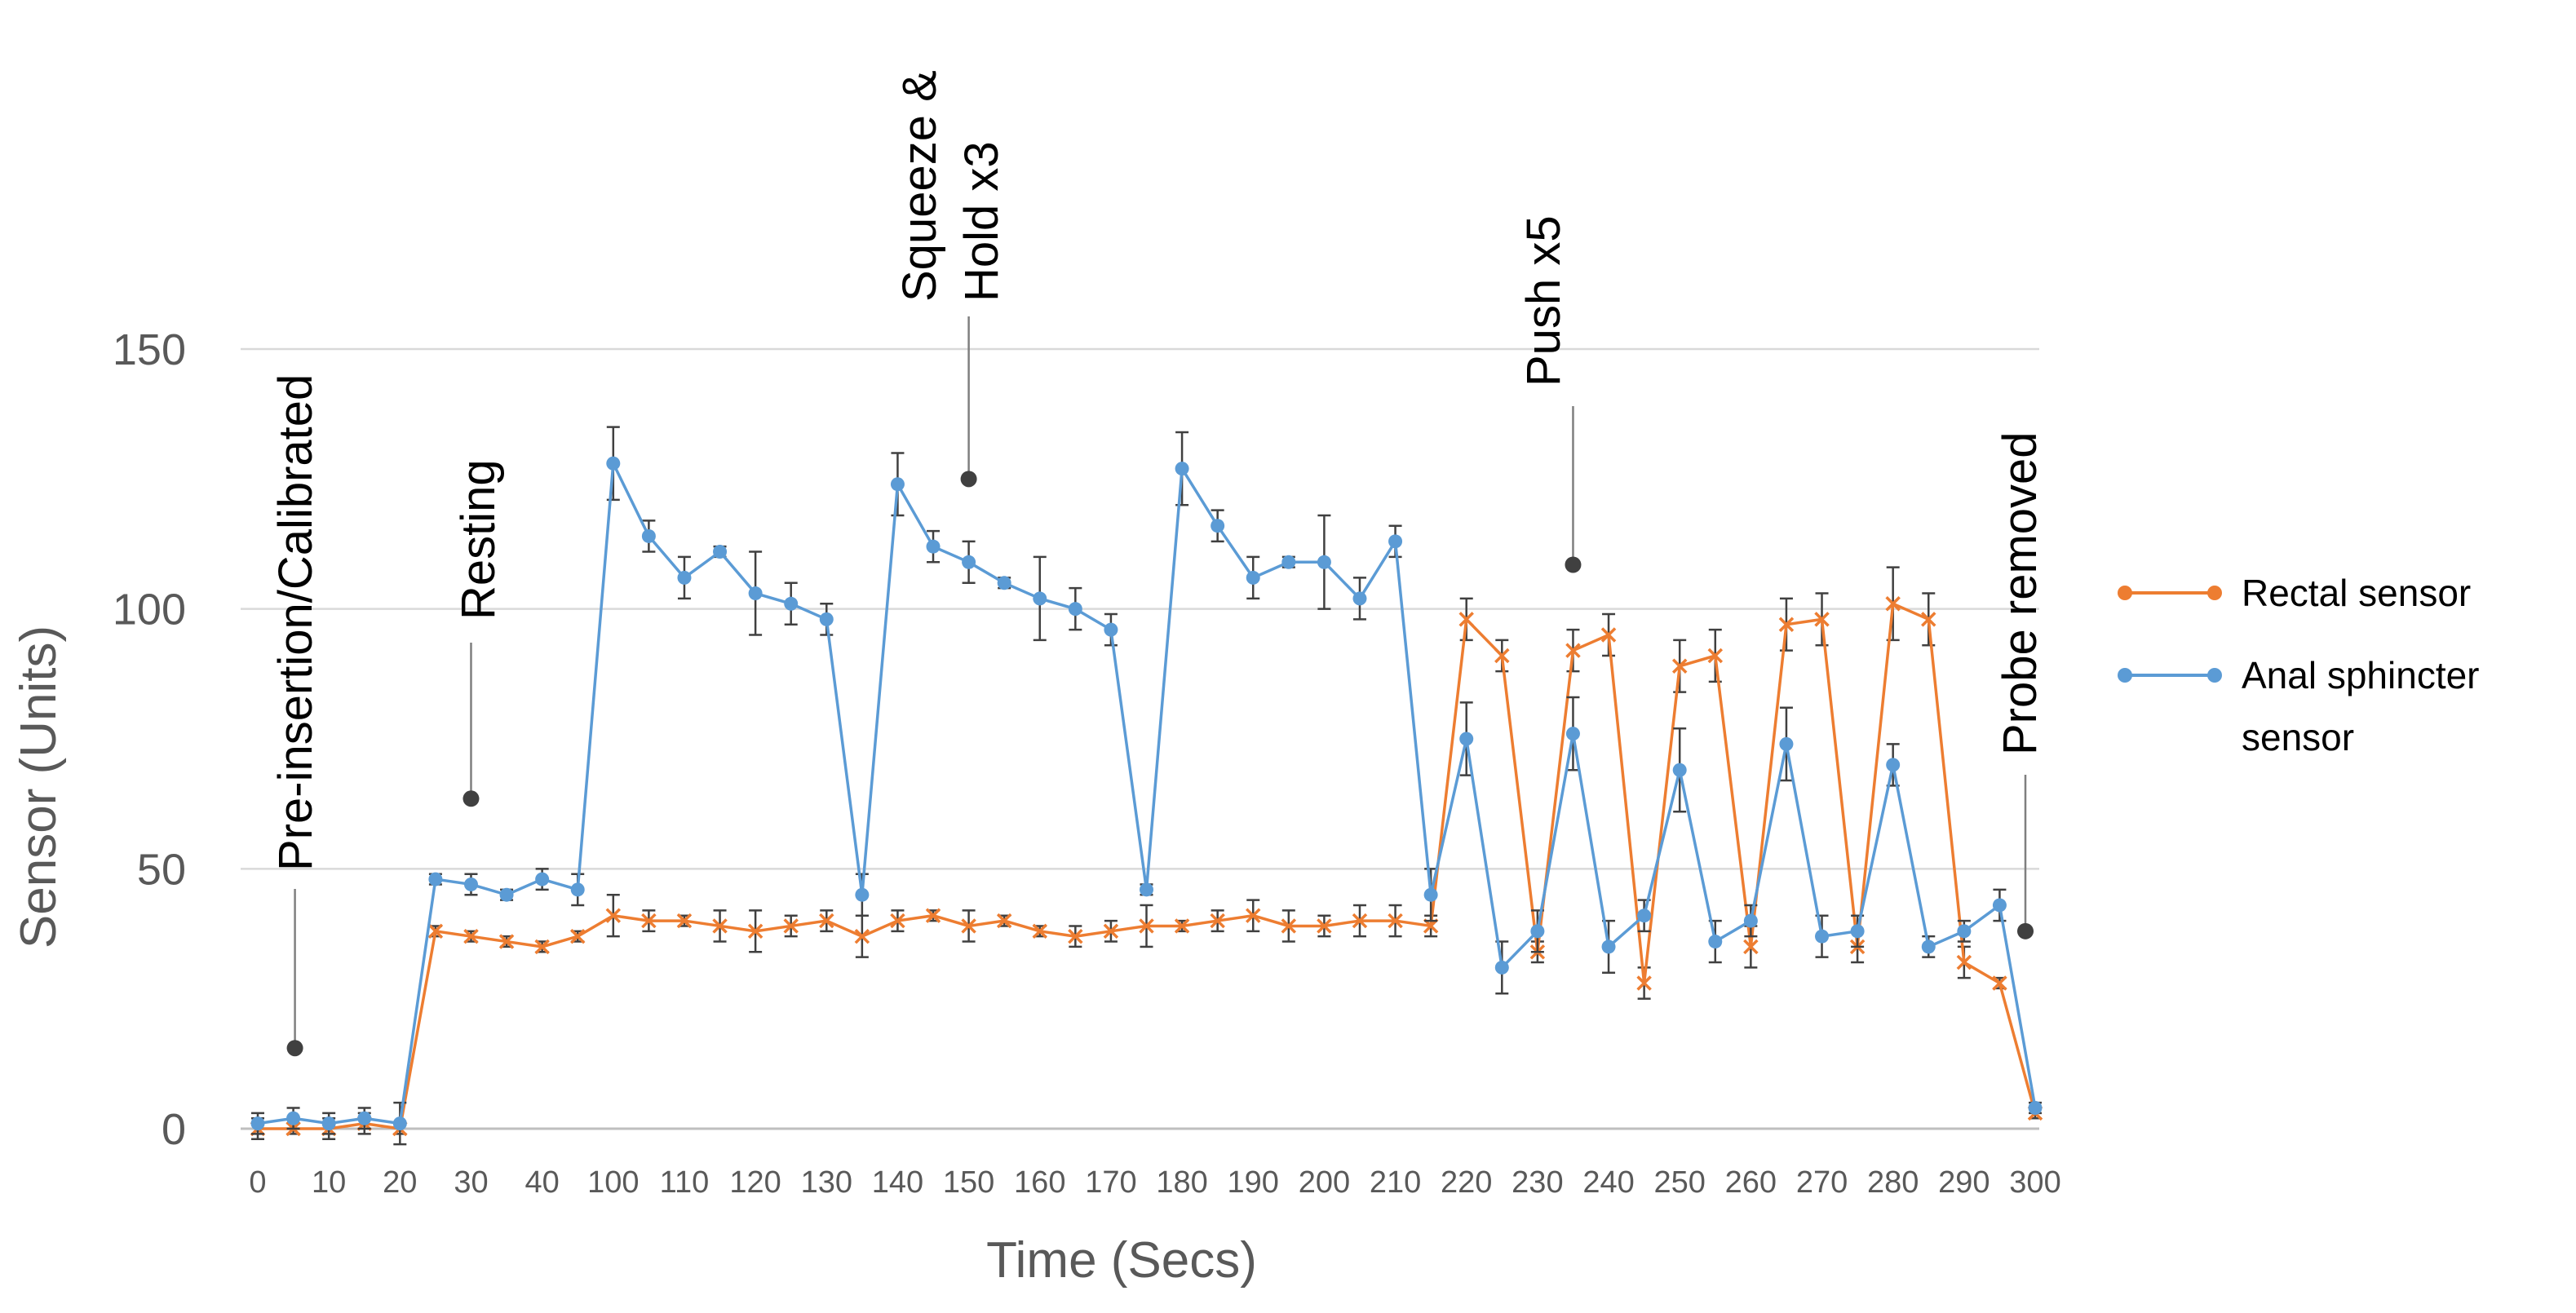 This screenshot has height=1313, width=2576. I want to click on annotation-label-4: Push x5, so click(1543, 301).